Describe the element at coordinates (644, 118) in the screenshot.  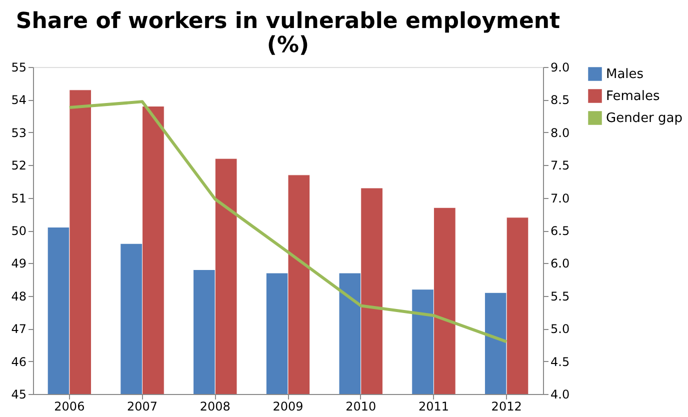
I see `legend-label: Gender gap` at that location.